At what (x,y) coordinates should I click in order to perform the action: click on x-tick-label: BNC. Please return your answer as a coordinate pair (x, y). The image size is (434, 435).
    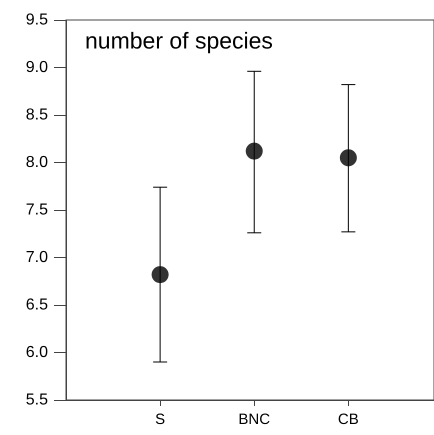
    Looking at the image, I should click on (254, 419).